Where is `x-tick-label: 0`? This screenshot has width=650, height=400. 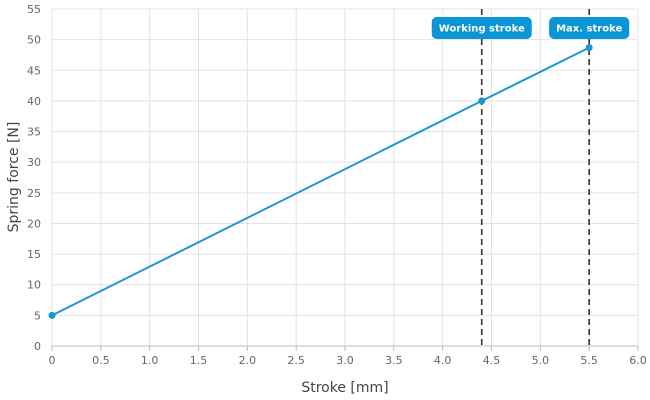 x-tick-label: 0 is located at coordinates (52, 360).